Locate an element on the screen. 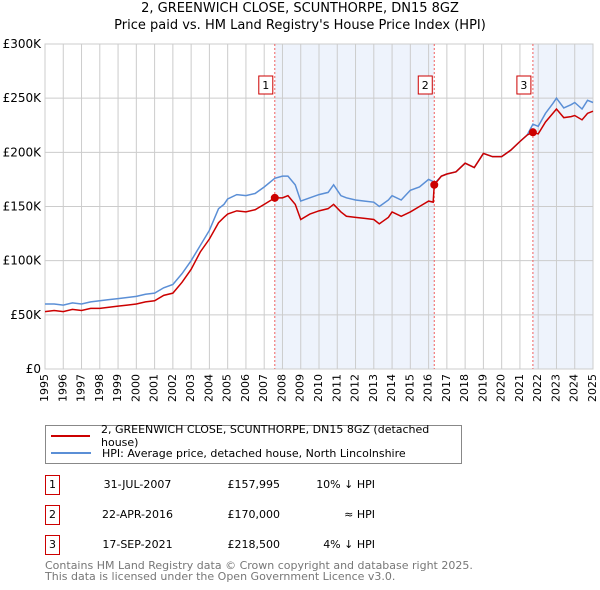 The image size is (600, 590). x-tick-label: 1998 is located at coordinates (99, 388).